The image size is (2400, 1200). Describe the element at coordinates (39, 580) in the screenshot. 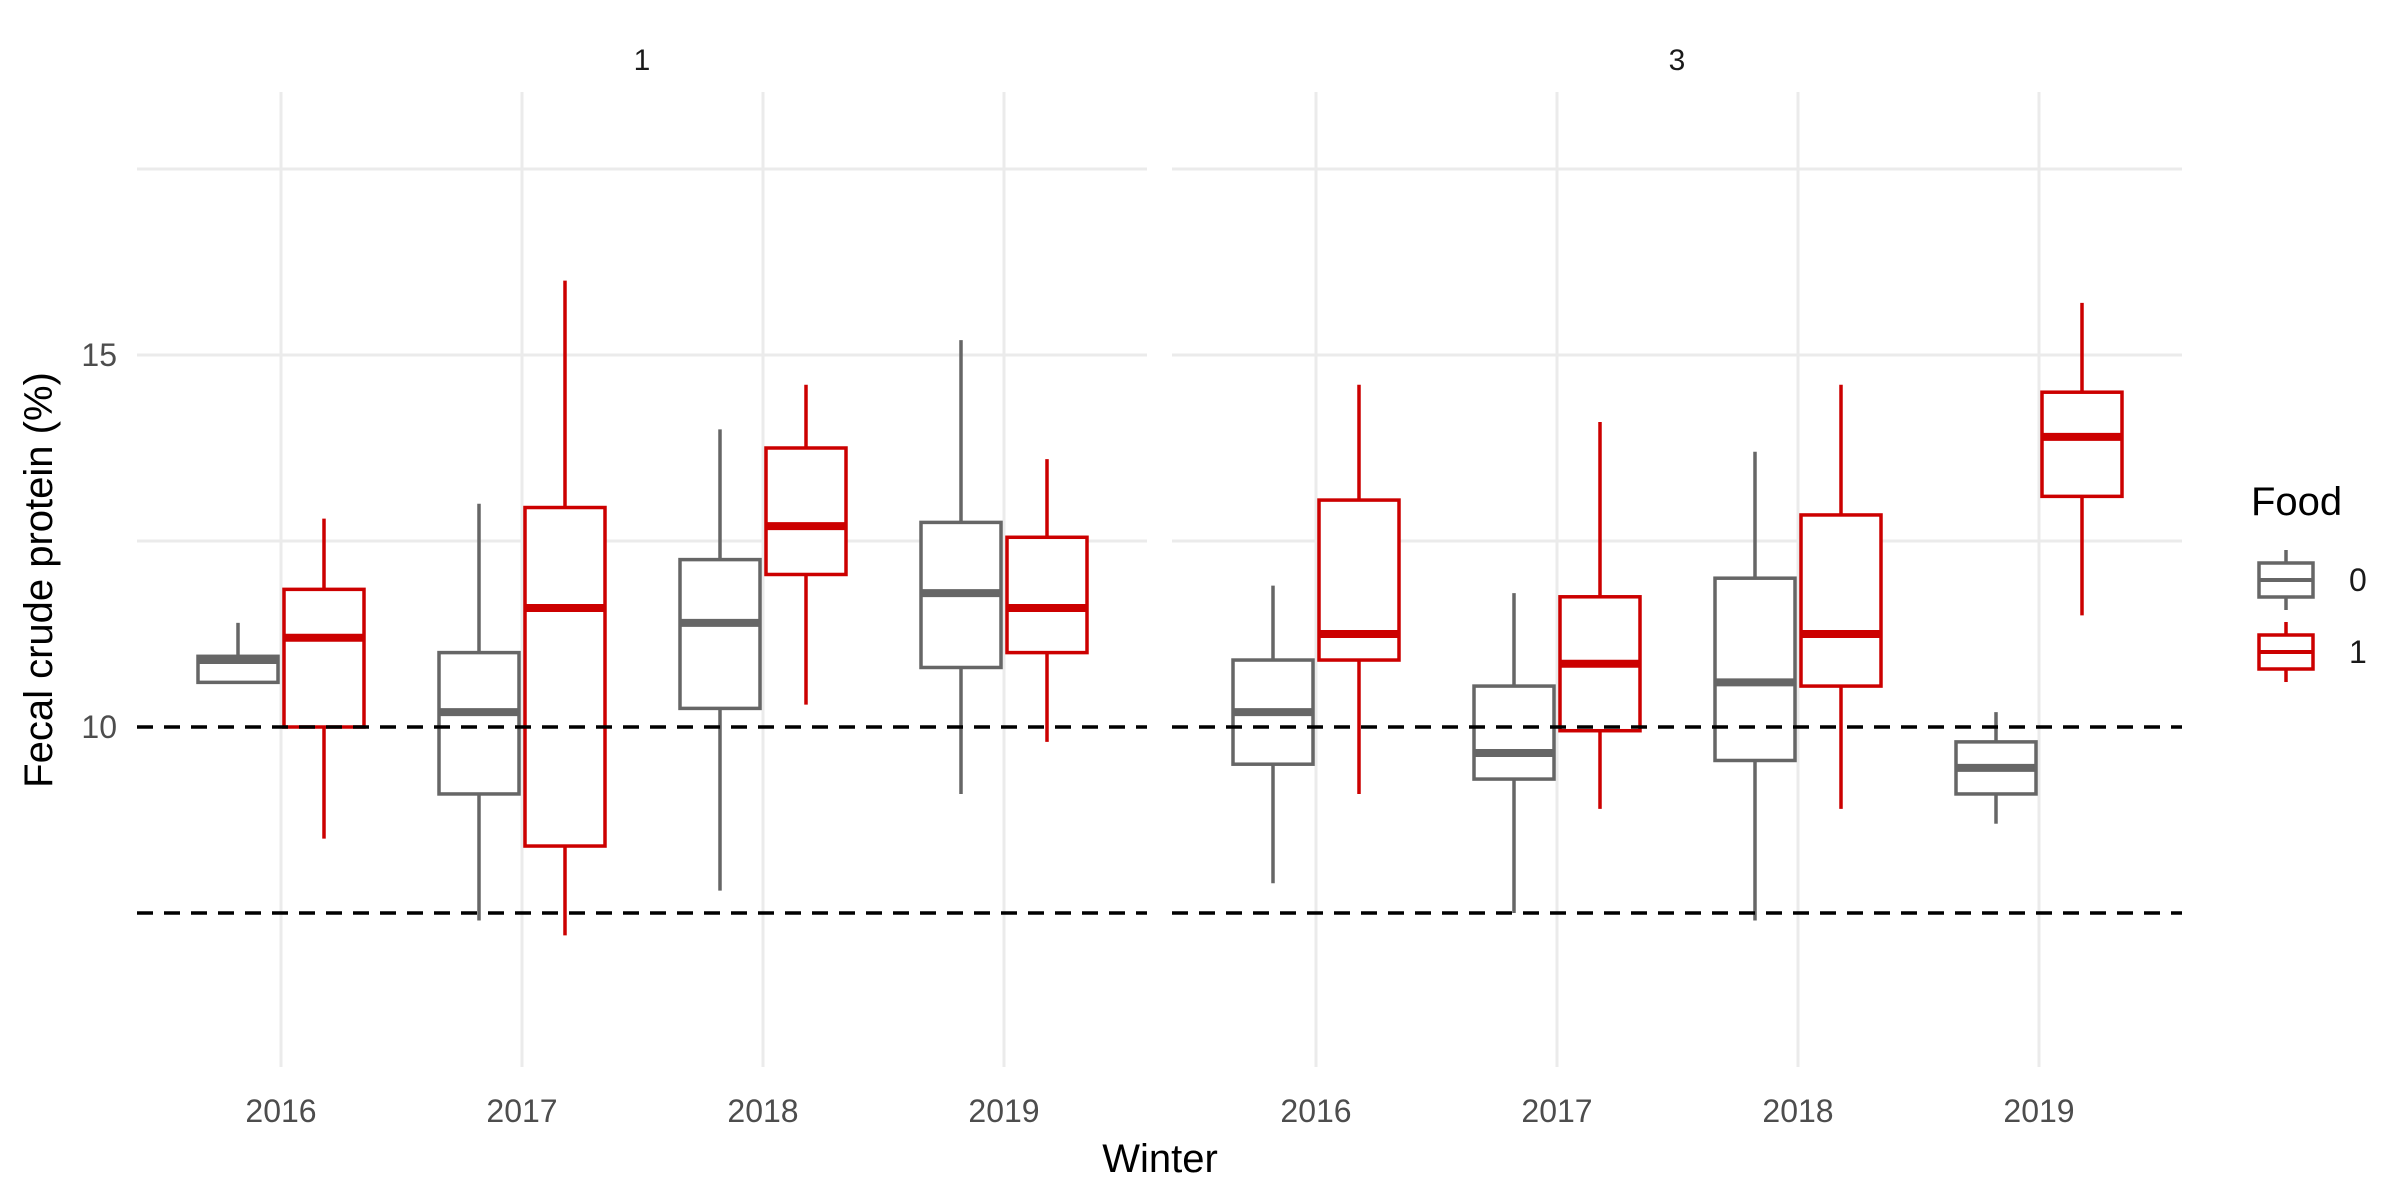

I see `y-axis-title: Fecal crude protein (%)` at that location.